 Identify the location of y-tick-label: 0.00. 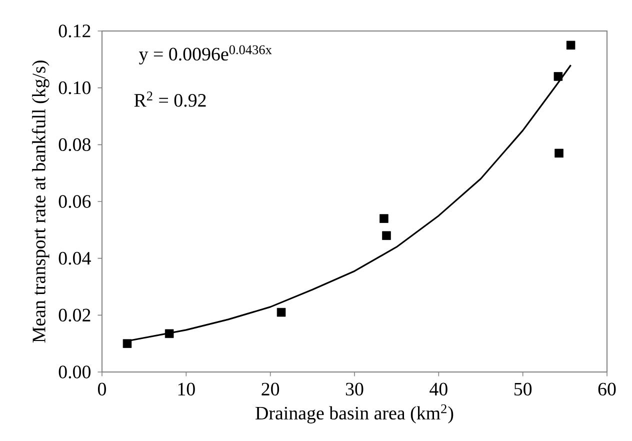
(74, 372).